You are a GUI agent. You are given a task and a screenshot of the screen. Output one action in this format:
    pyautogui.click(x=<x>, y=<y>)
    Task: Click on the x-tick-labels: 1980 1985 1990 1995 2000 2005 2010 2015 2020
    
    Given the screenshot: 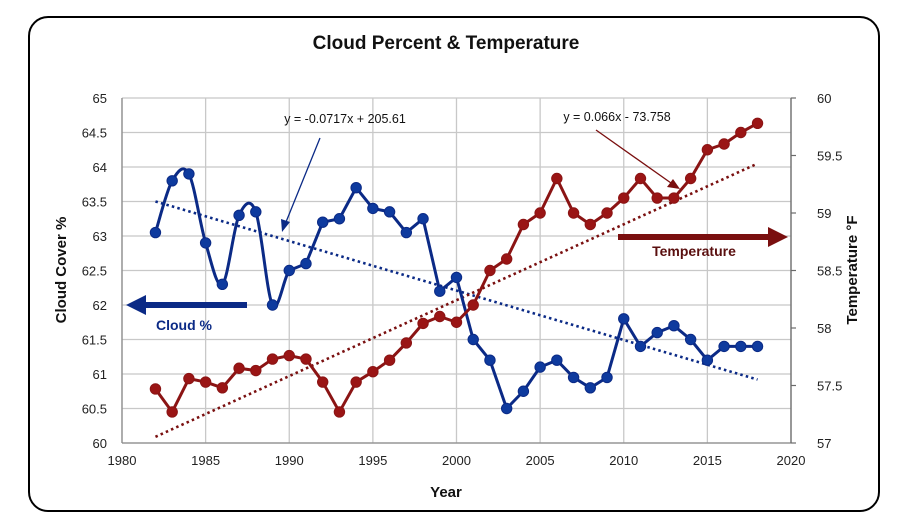 What is the action you would take?
    pyautogui.click(x=457, y=460)
    